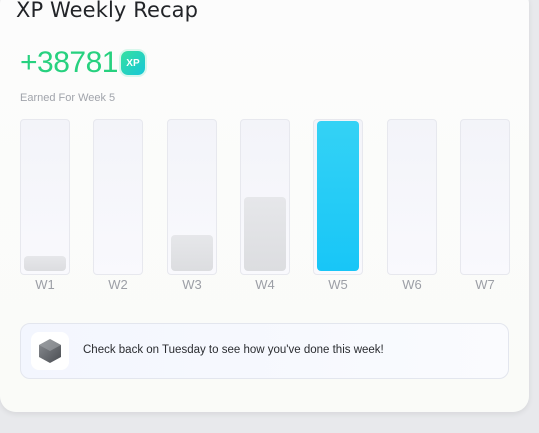  I want to click on bar-column-w1: W1, so click(45, 205).